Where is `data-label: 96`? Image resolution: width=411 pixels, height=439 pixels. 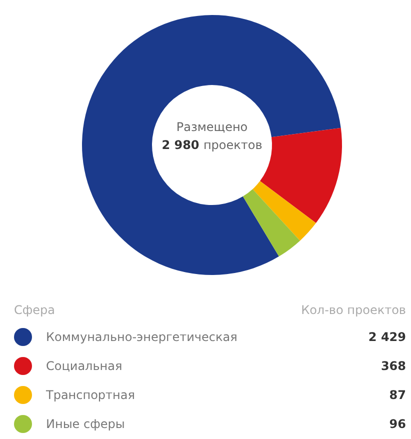
data-label: 96 is located at coordinates (397, 423).